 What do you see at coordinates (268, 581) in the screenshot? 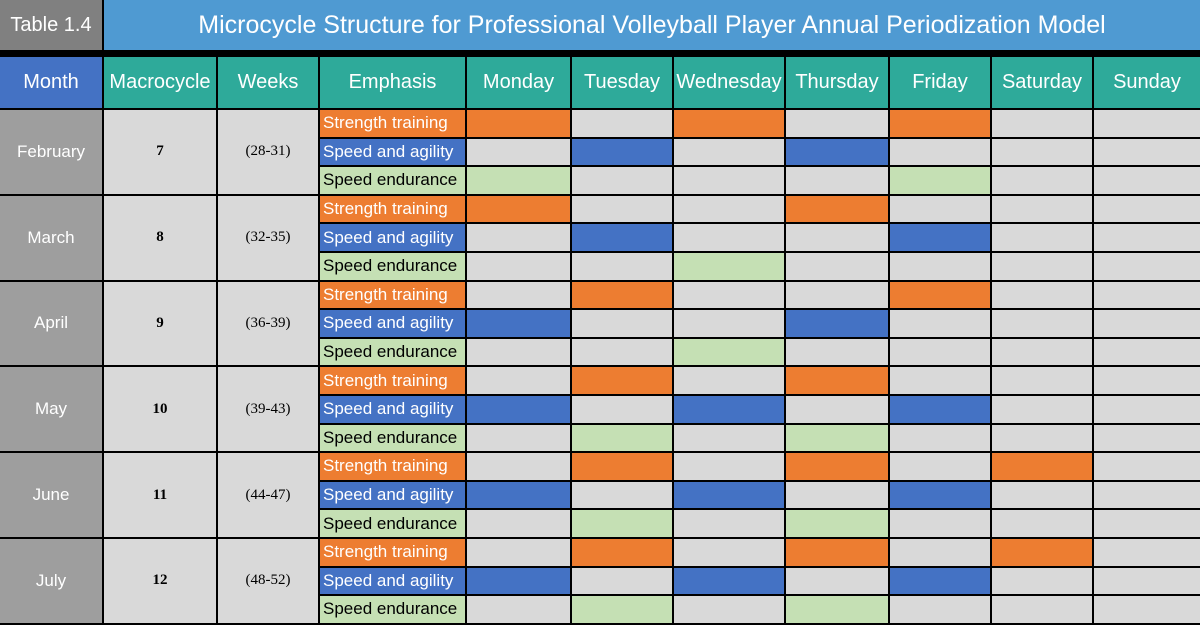
I see `weeks-cell: (48-52)` at bounding box center [268, 581].